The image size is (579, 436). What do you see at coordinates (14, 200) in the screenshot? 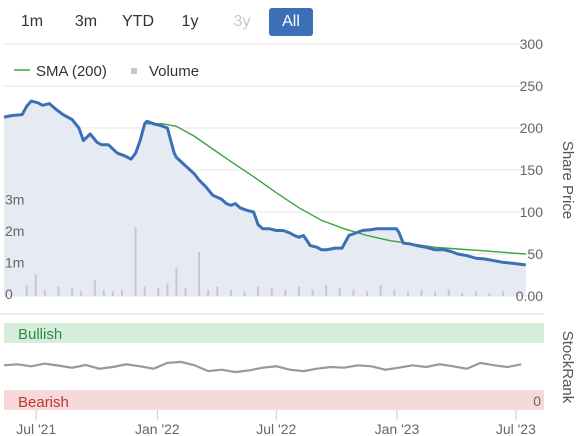
I see `volume-tick-label: 3m` at bounding box center [14, 200].